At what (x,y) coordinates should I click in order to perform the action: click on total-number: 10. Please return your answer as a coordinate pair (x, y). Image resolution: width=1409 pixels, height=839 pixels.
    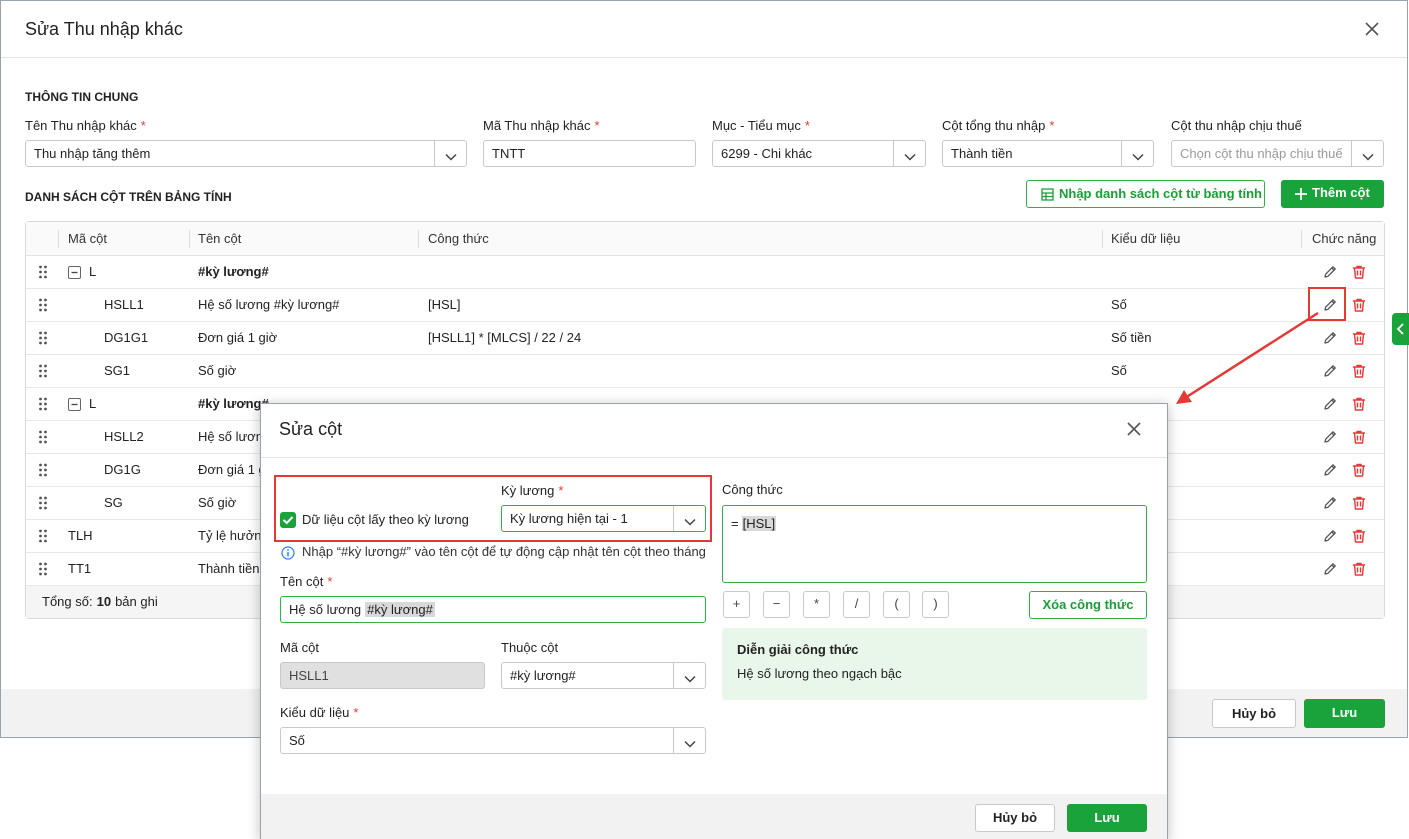
    Looking at the image, I should click on (104, 601).